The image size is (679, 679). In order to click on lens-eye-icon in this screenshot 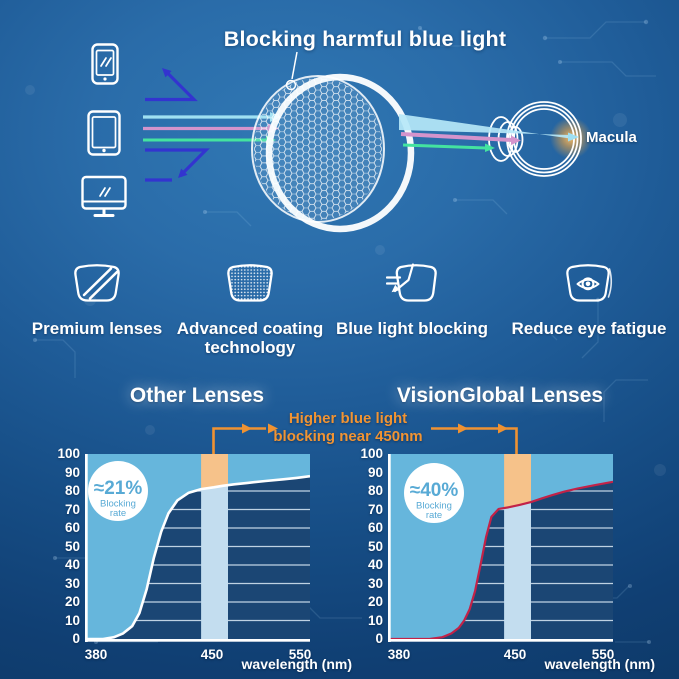, I will do `click(589, 283)`.